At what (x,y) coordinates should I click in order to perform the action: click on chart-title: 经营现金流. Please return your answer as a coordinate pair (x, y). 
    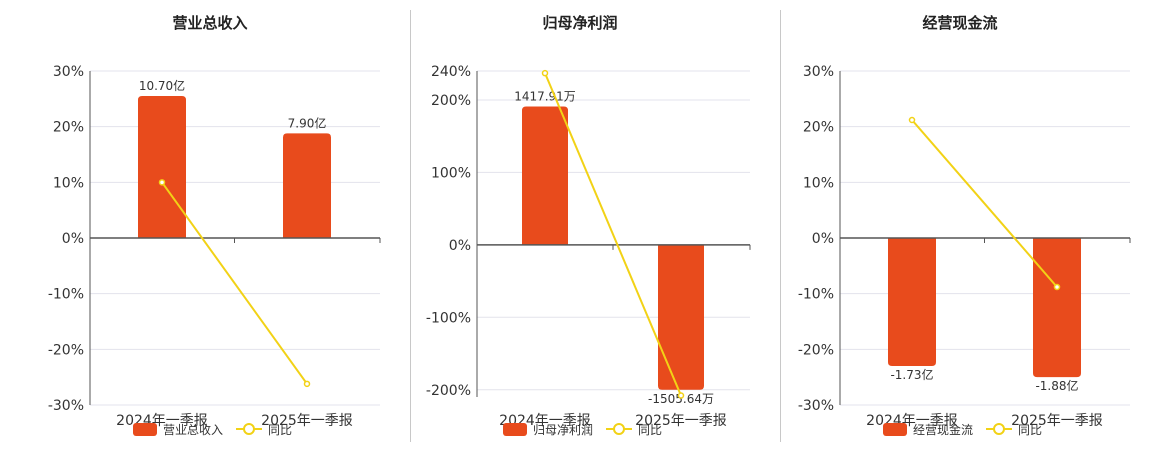
    Looking at the image, I should click on (959, 23).